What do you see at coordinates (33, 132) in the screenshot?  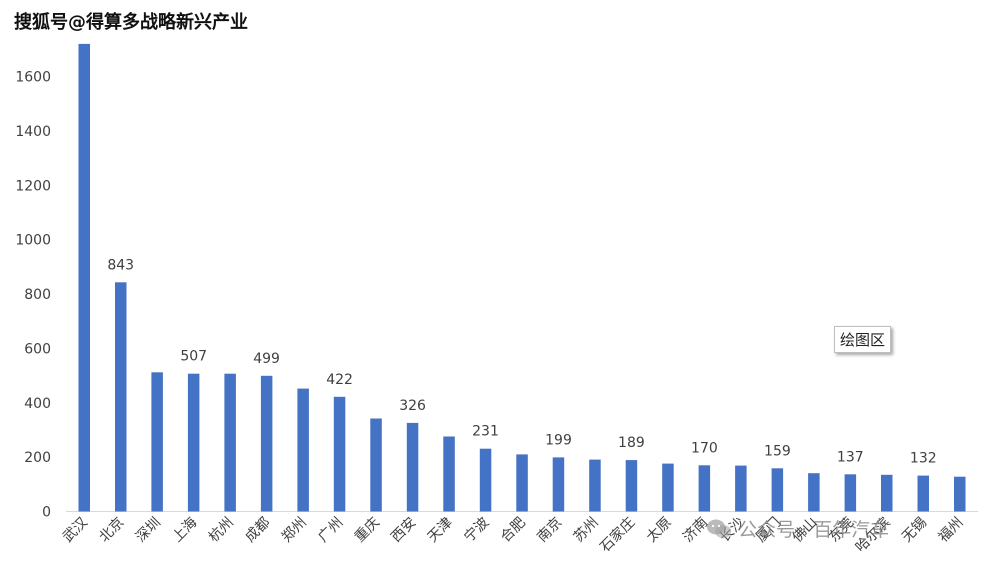 I see `y-tick-label: 1400` at bounding box center [33, 132].